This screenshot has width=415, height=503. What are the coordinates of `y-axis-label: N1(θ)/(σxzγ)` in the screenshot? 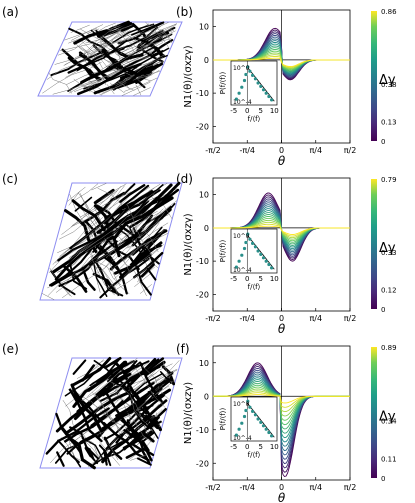 It's located at (188, 76).